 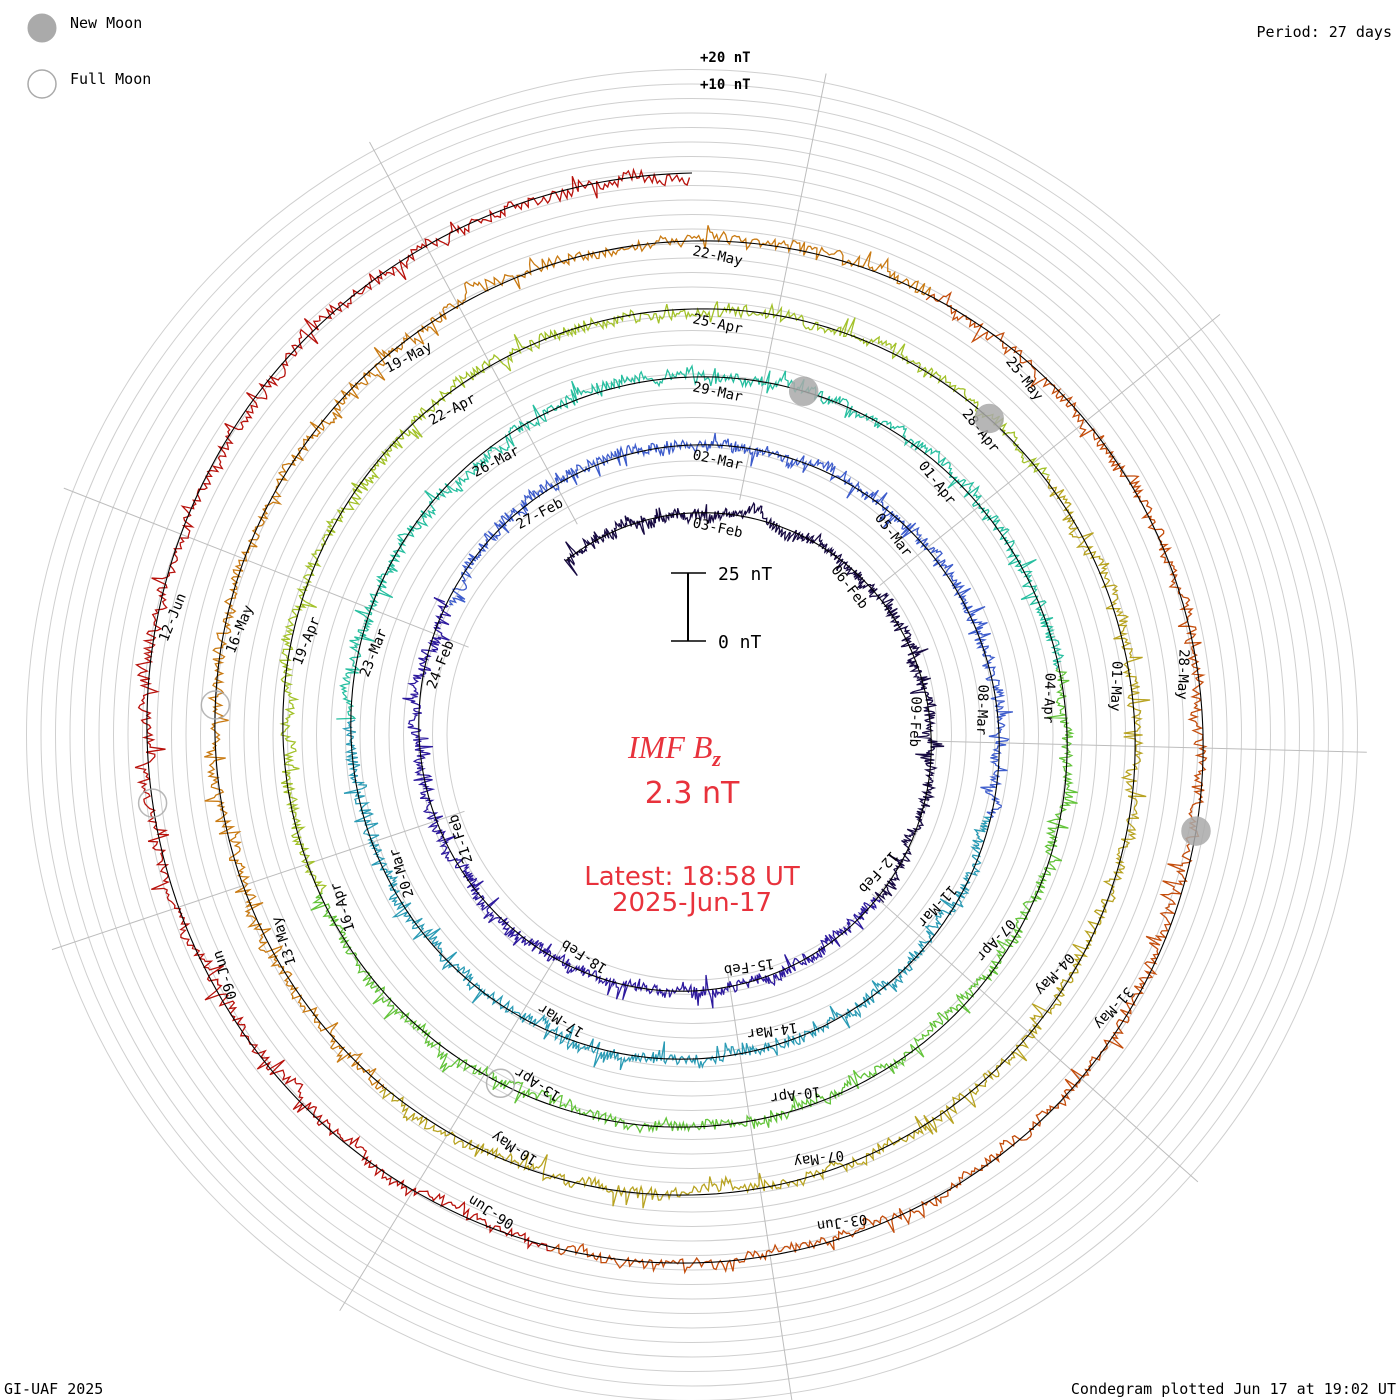 What do you see at coordinates (795, 1094) in the screenshot?
I see `date-label: 10-Apr` at bounding box center [795, 1094].